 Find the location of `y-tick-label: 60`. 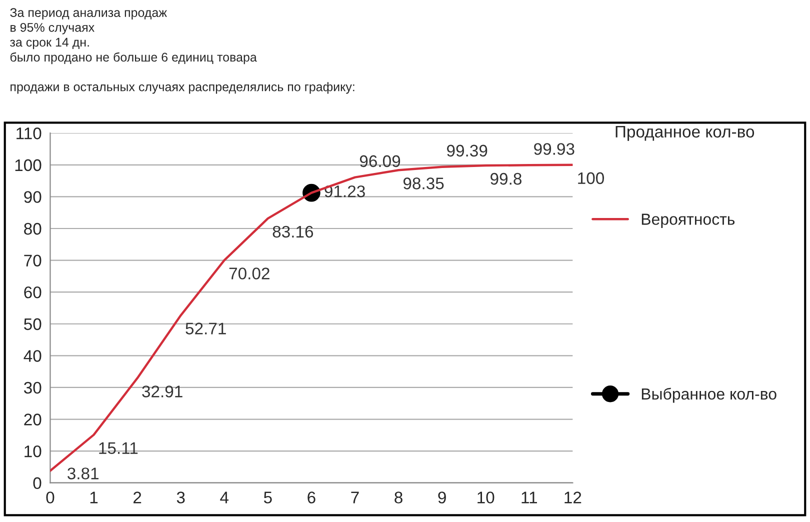

y-tick-label: 60 is located at coordinates (33, 292).